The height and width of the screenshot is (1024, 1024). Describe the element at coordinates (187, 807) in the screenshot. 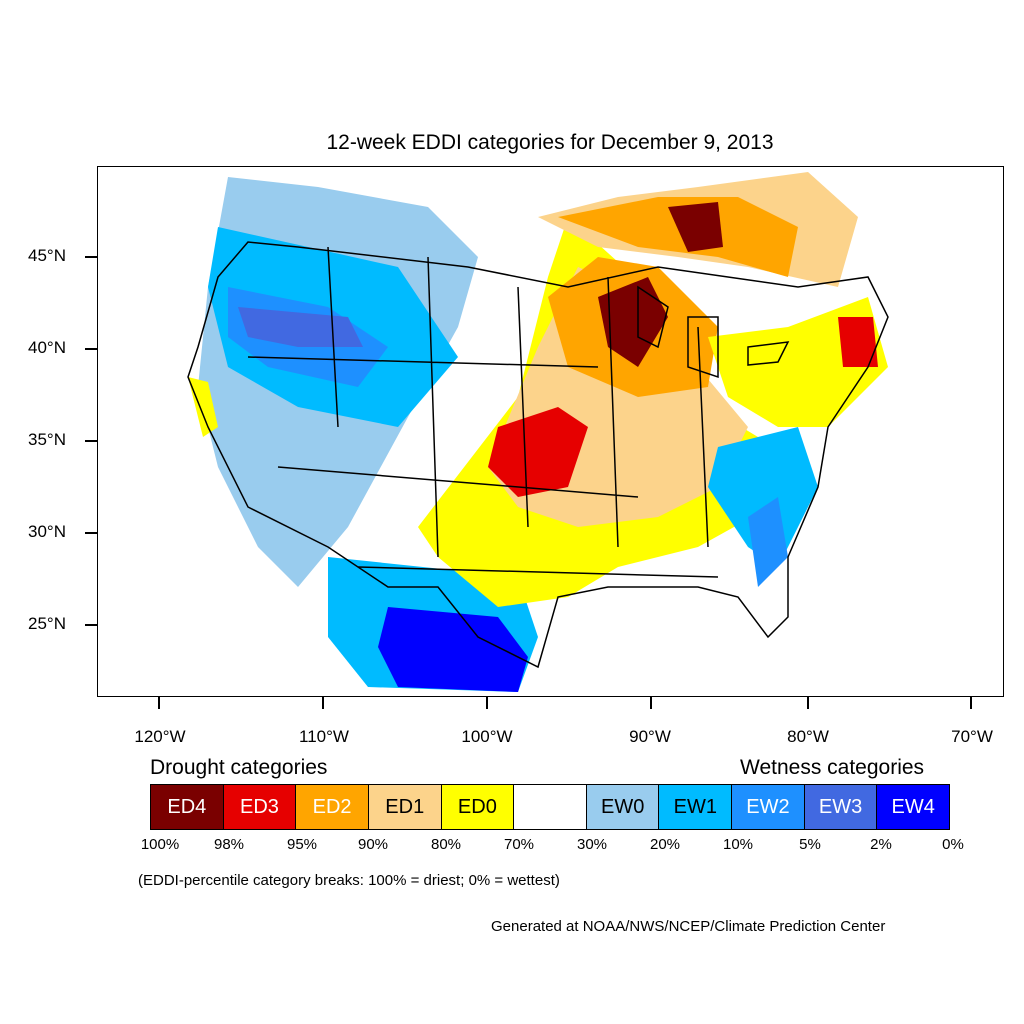

I see `legend-cell-ed4: ED4` at that location.